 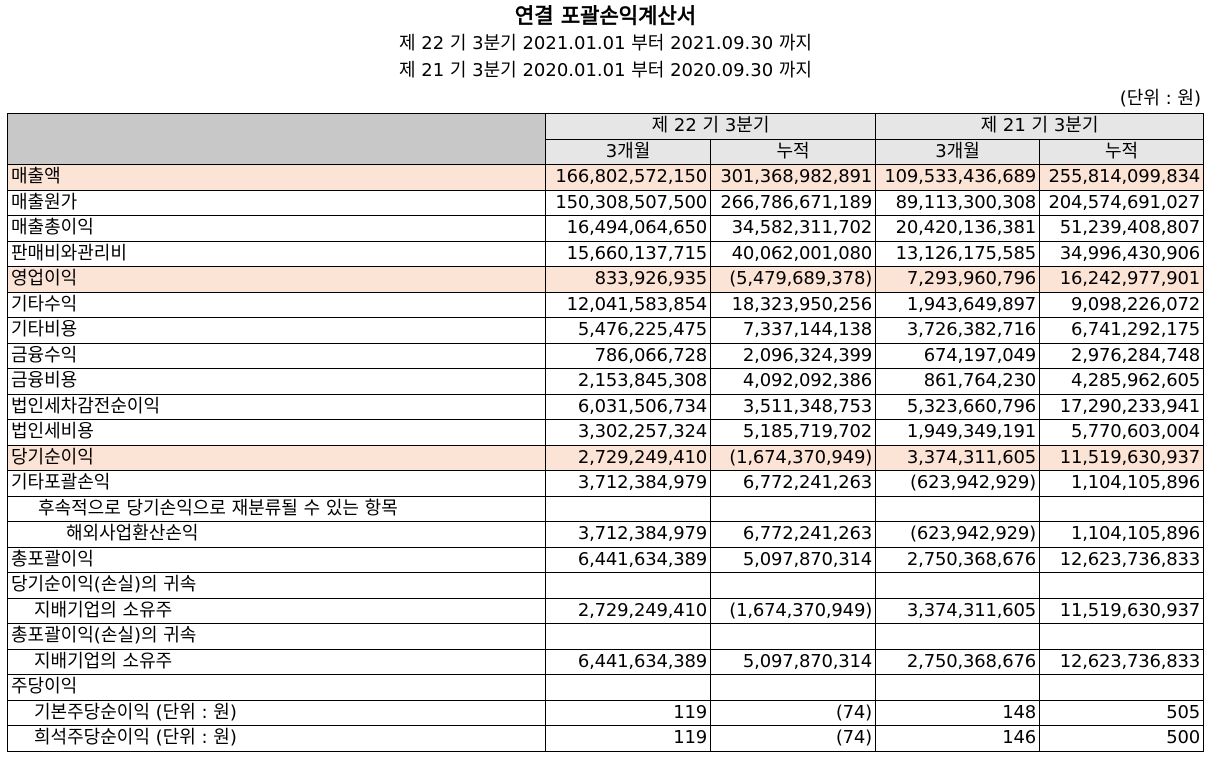 I want to click on table-row: 당기순이익(손실)의 귀속, so click(x=606, y=585).